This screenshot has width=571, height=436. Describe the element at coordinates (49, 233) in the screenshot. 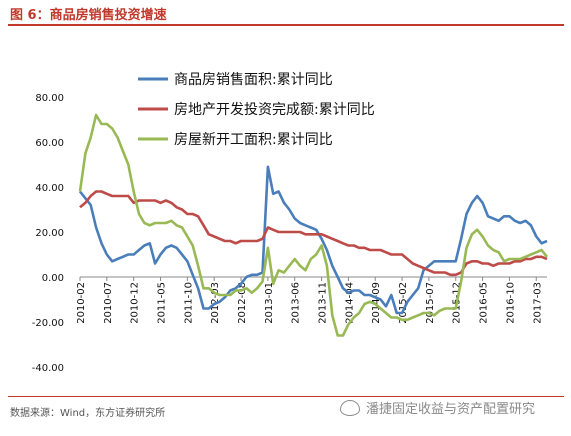

I see `y-tick-label: 20.00` at that location.